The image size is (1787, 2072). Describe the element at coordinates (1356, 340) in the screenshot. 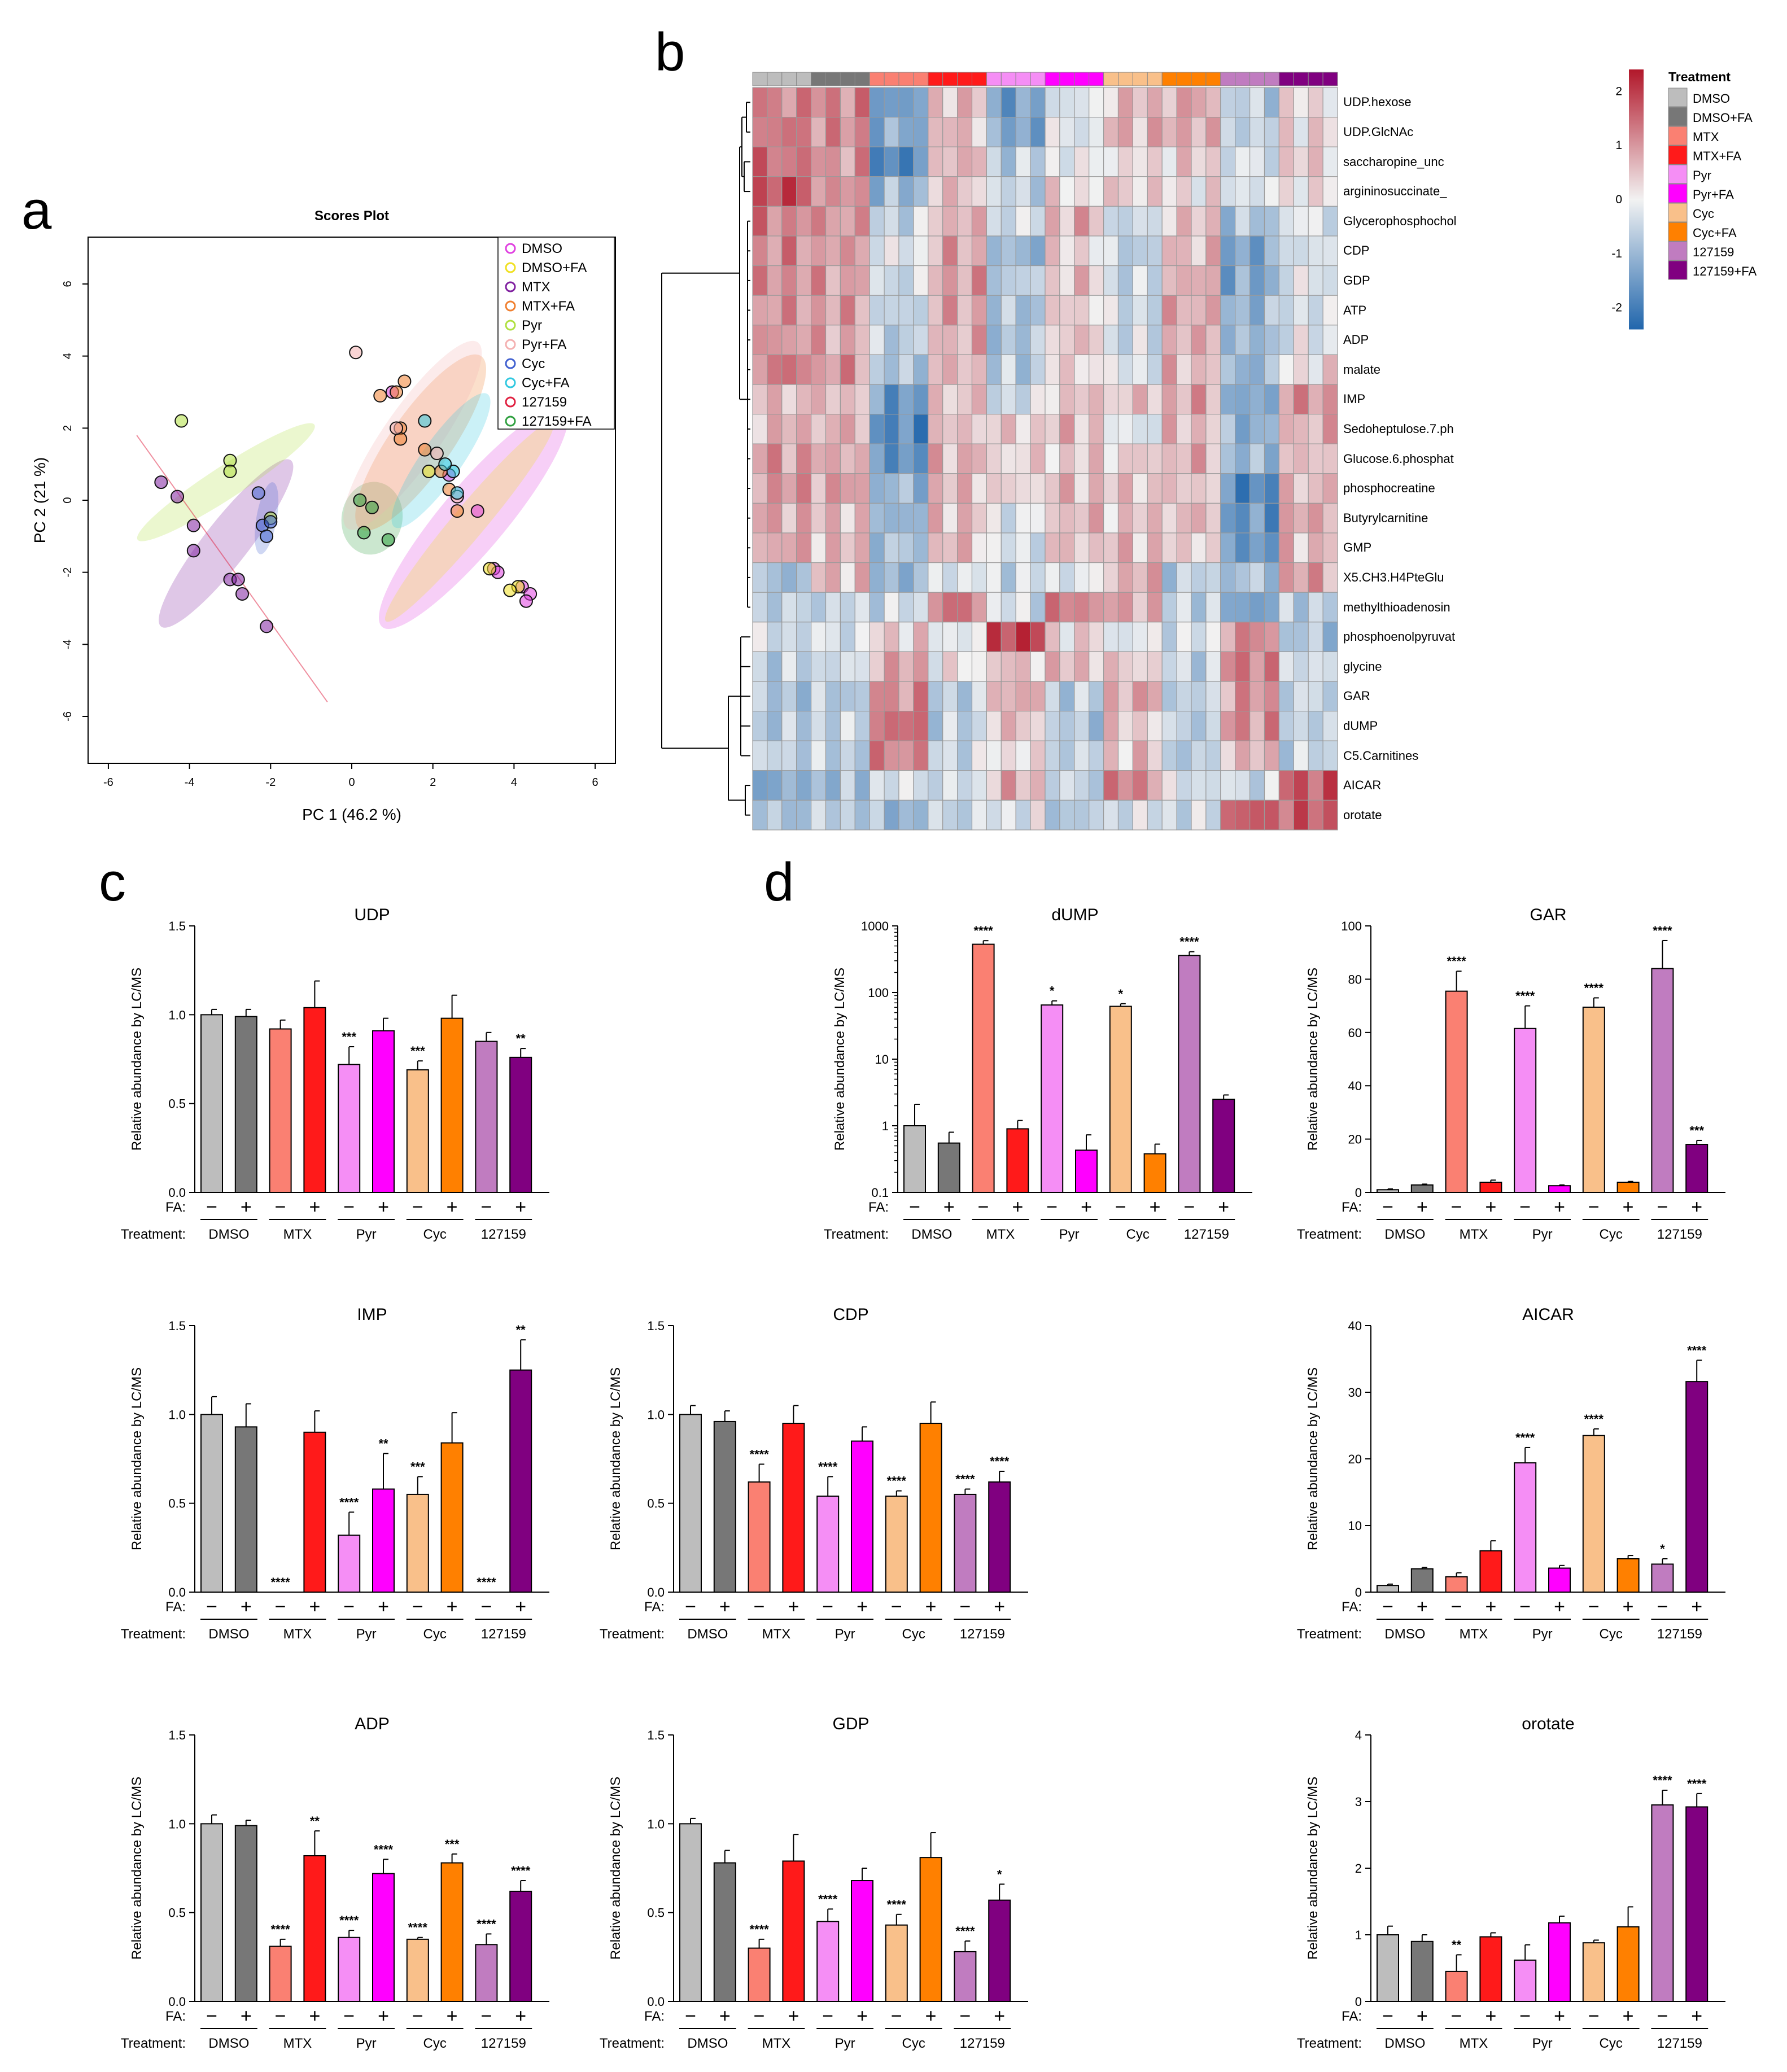

I see `heatmap-row-label: ADP` at that location.